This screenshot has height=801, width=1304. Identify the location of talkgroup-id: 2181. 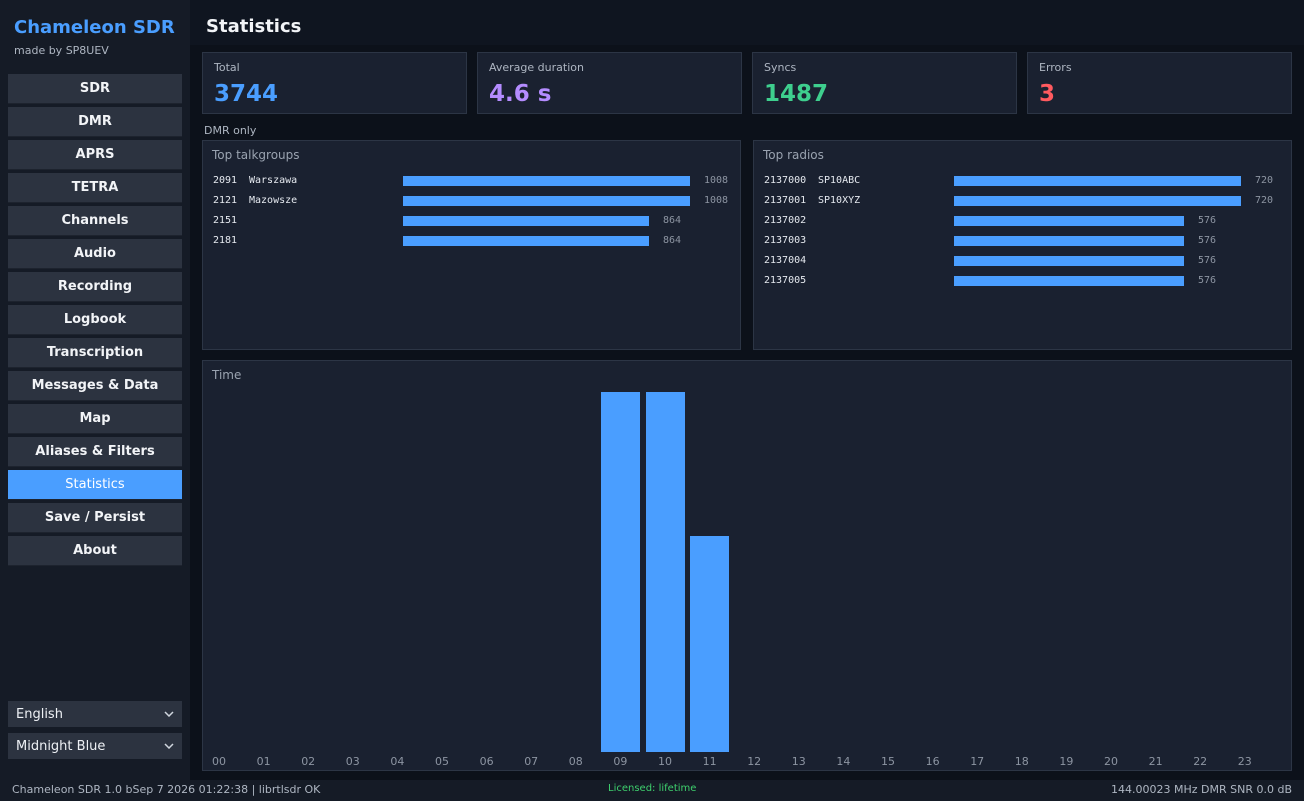
(225, 240).